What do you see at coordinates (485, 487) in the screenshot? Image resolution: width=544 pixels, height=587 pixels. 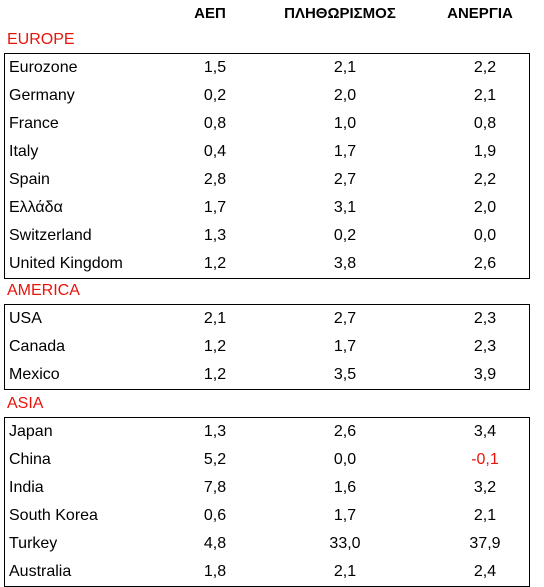 I see `unemployment-value: 3,2` at bounding box center [485, 487].